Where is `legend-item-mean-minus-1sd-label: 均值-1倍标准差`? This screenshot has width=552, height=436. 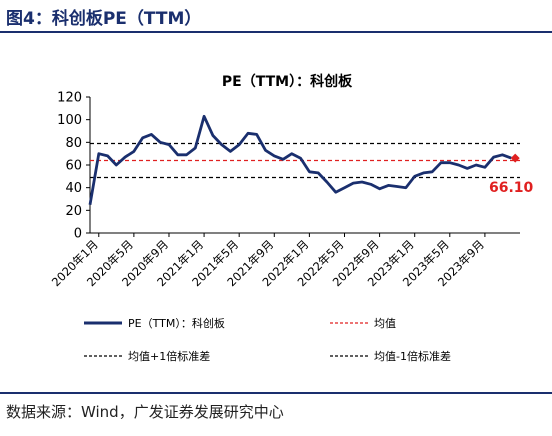
legend-item-mean-minus-1sd-label: 均值-1倍标准差 is located at coordinates (412, 356).